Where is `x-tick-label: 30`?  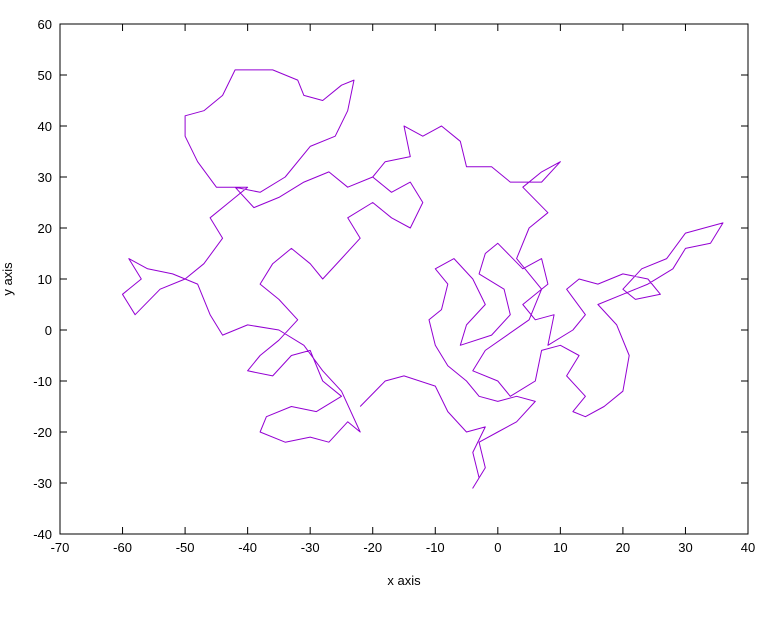
x-tick-label: 30 is located at coordinates (685, 547).